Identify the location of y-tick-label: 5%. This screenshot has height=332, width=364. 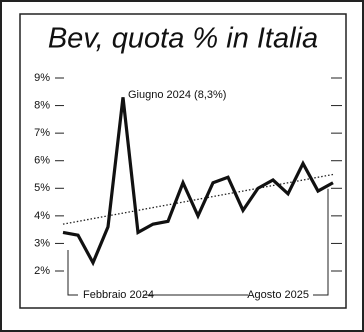
(42, 188).